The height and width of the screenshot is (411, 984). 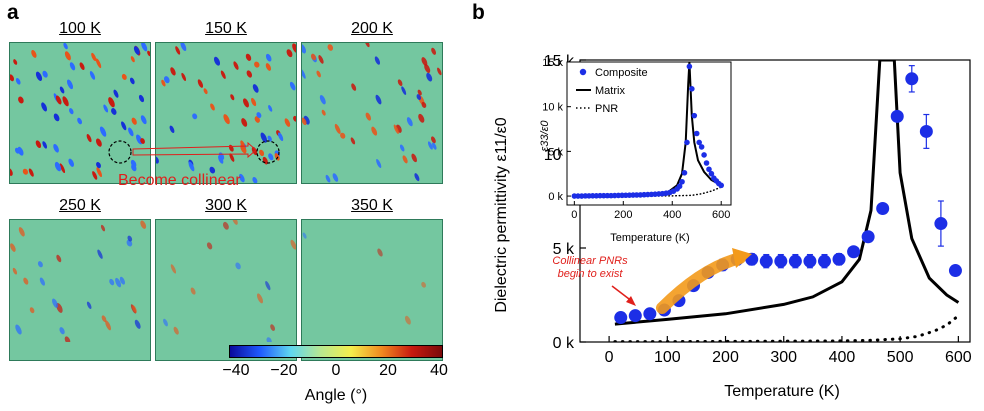 What do you see at coordinates (284, 370) in the screenshot?
I see `colorbar-tick: −20` at bounding box center [284, 370].